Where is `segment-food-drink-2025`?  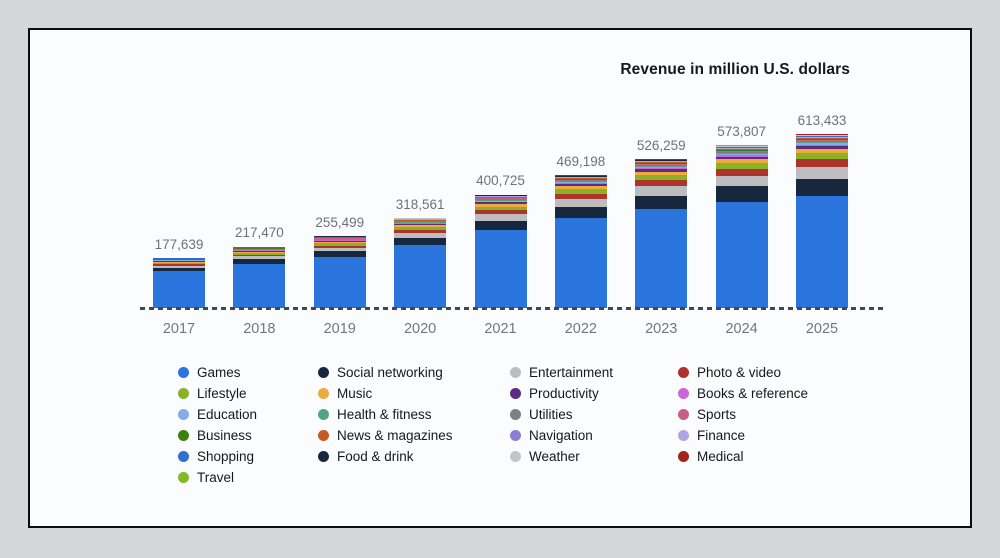
segment-food-drink-2025 is located at coordinates (822, 136).